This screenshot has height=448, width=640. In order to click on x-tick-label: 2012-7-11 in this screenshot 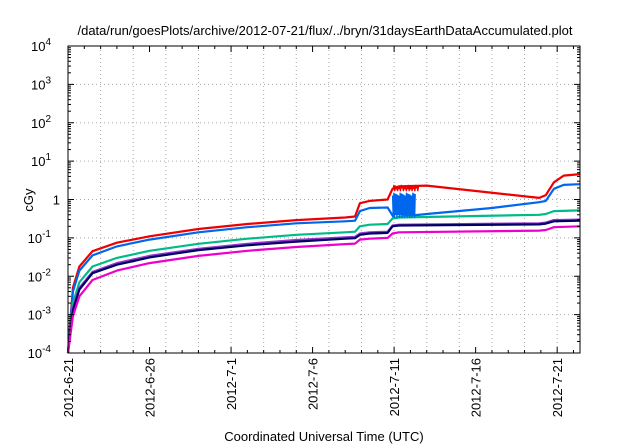, I will do `click(394, 387)`.